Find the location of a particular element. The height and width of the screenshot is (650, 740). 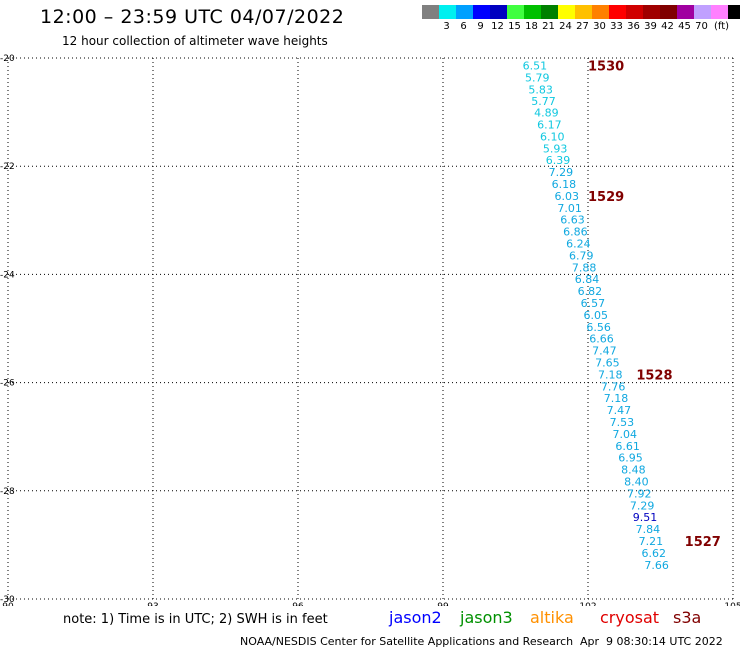

wave-height-point: 8.48 is located at coordinates (633, 470).